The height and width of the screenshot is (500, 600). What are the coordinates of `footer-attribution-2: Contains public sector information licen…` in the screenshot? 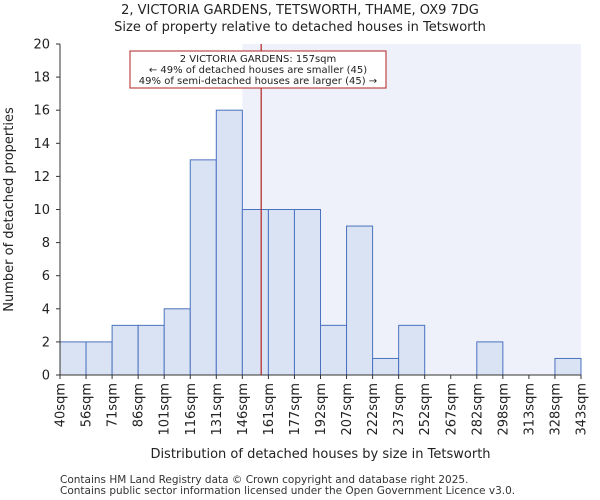 It's located at (288, 491).